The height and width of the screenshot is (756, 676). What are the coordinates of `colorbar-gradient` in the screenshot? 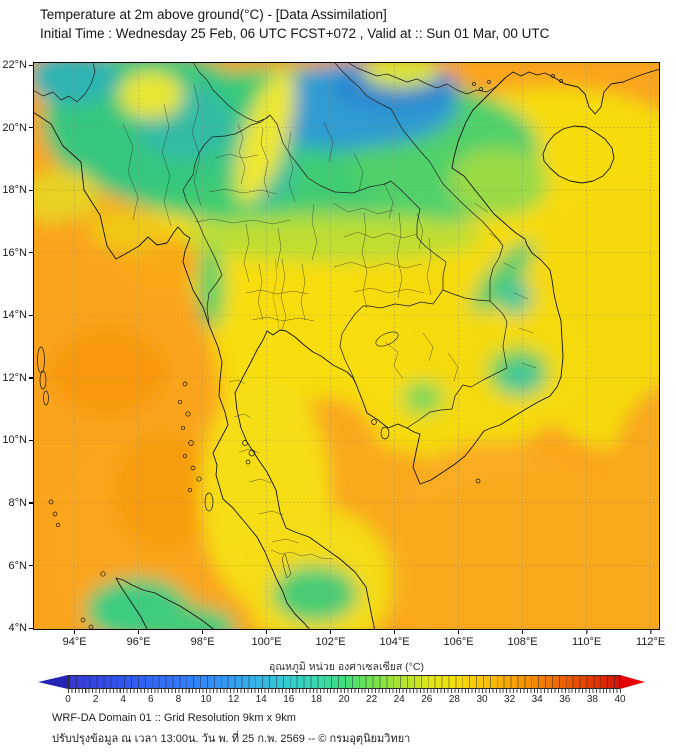 It's located at (344, 682).